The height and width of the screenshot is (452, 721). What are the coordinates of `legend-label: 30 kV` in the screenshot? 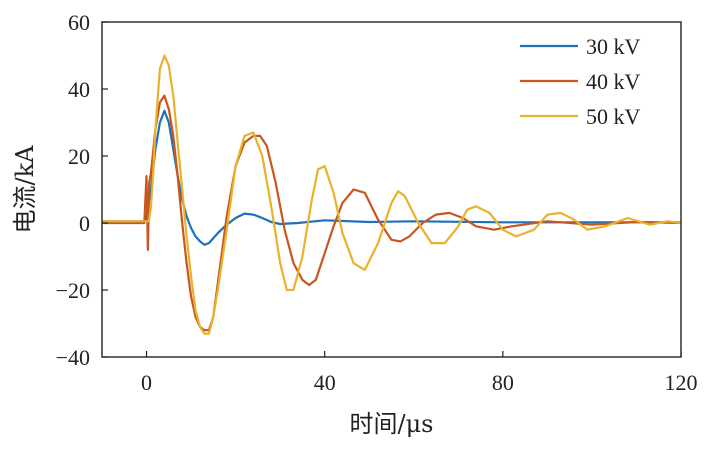 It's located at (613, 46).